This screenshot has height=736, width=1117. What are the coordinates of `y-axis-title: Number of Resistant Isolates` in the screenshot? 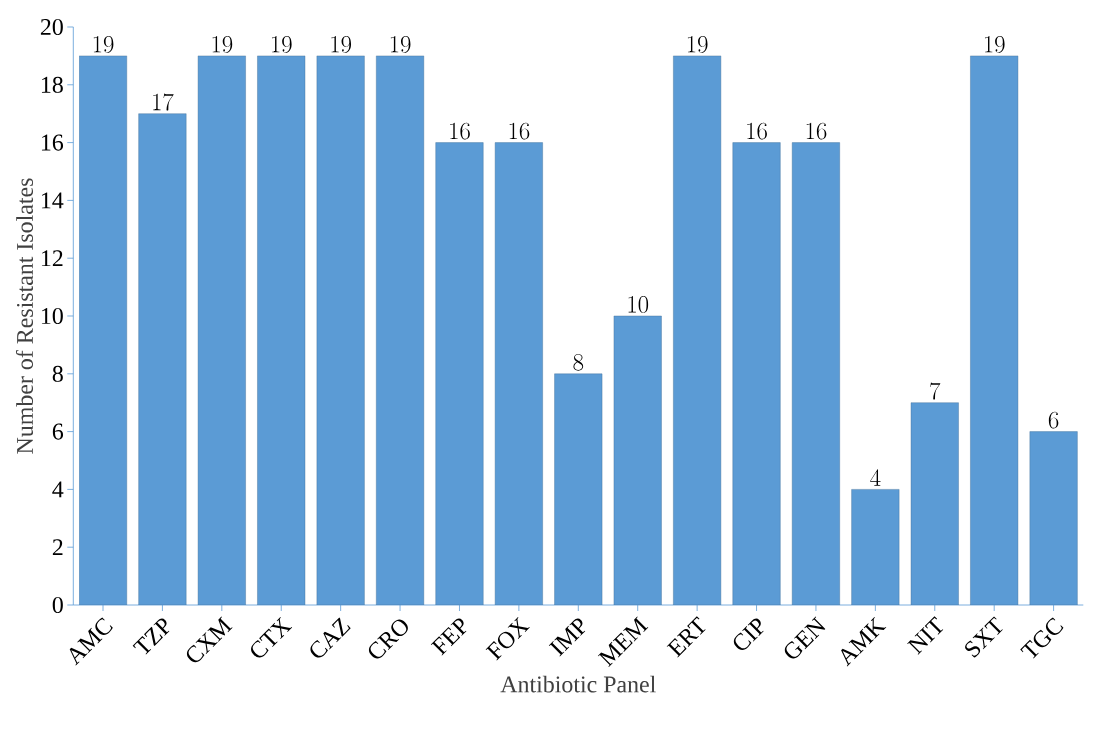 It's located at (24, 316).